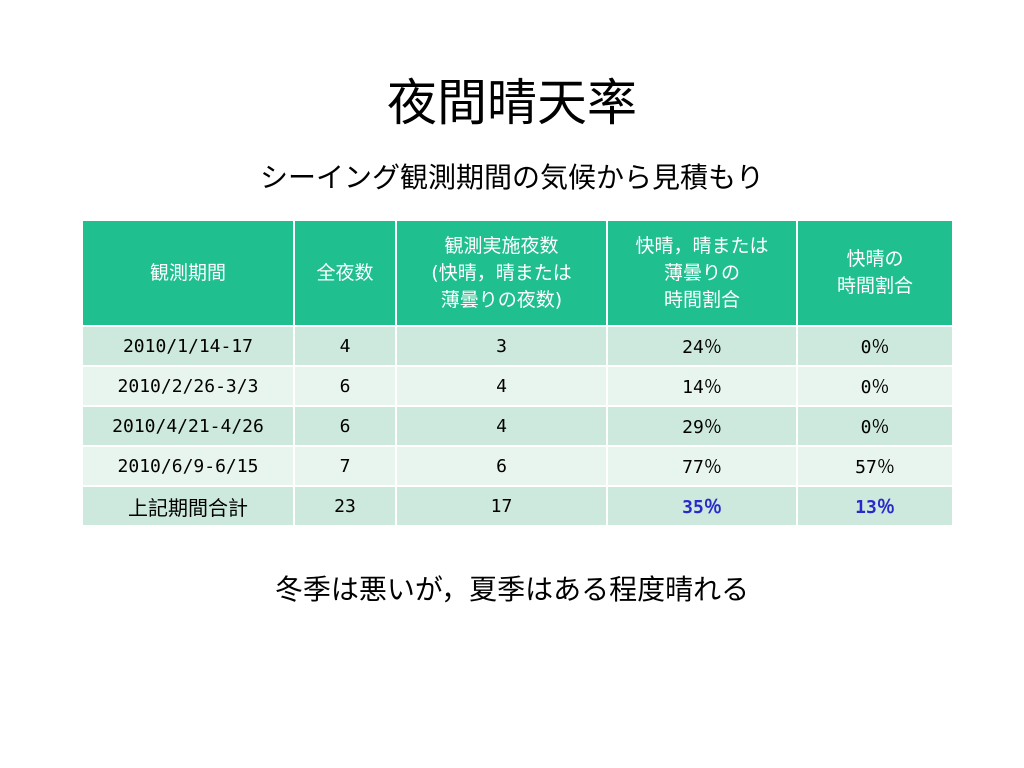  I want to click on total-nights-cell: 23, so click(345, 506).